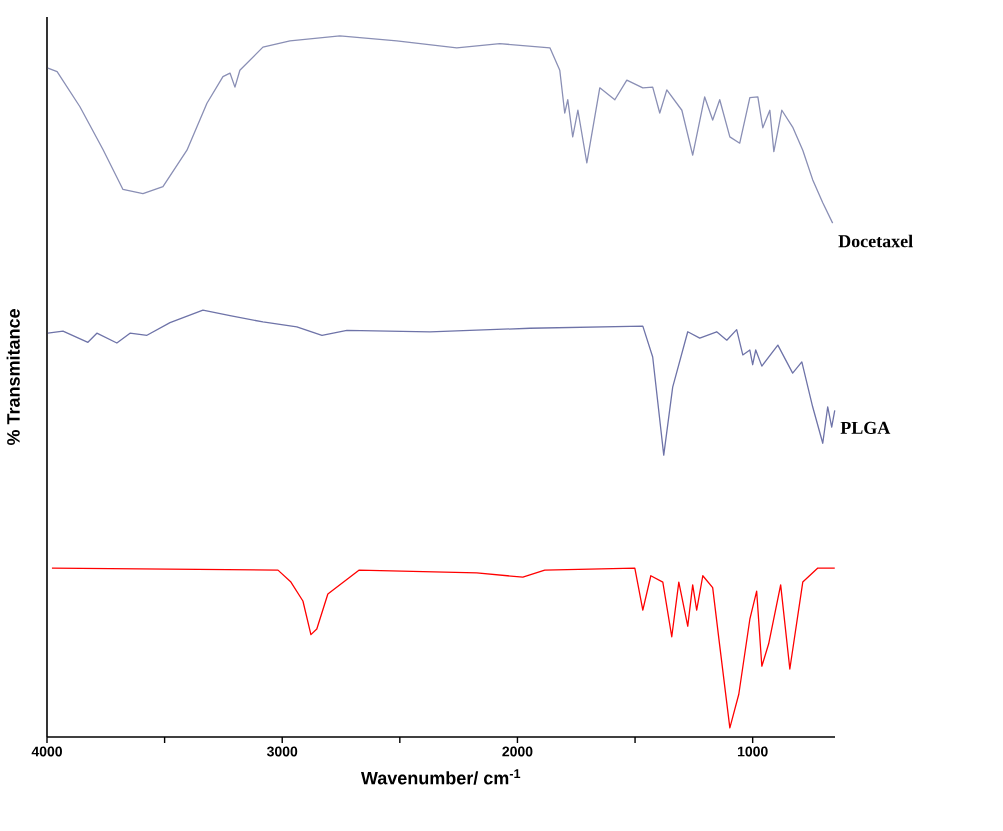  I want to click on x-tick-label: 4000, so click(46, 751).